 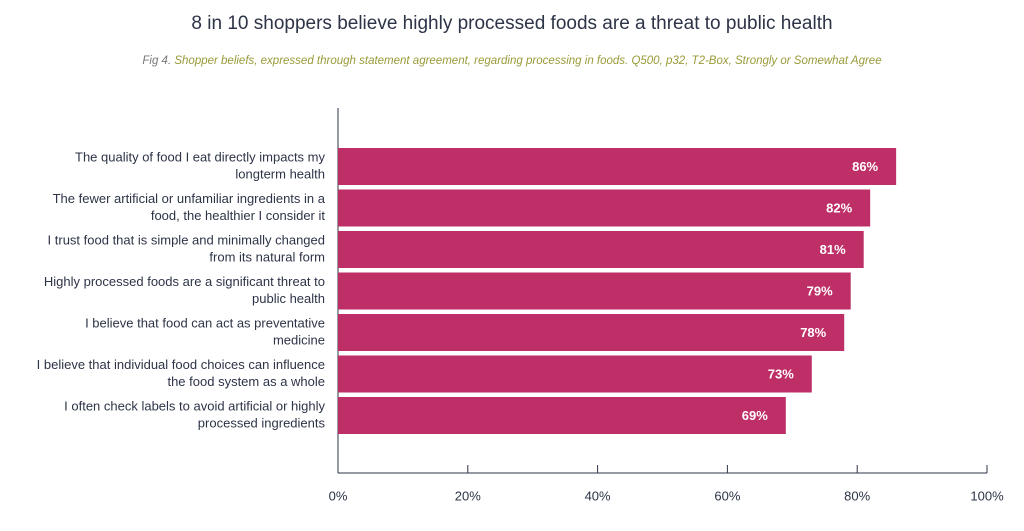 What do you see at coordinates (865, 166) in the screenshot?
I see `value-label: 86%` at bounding box center [865, 166].